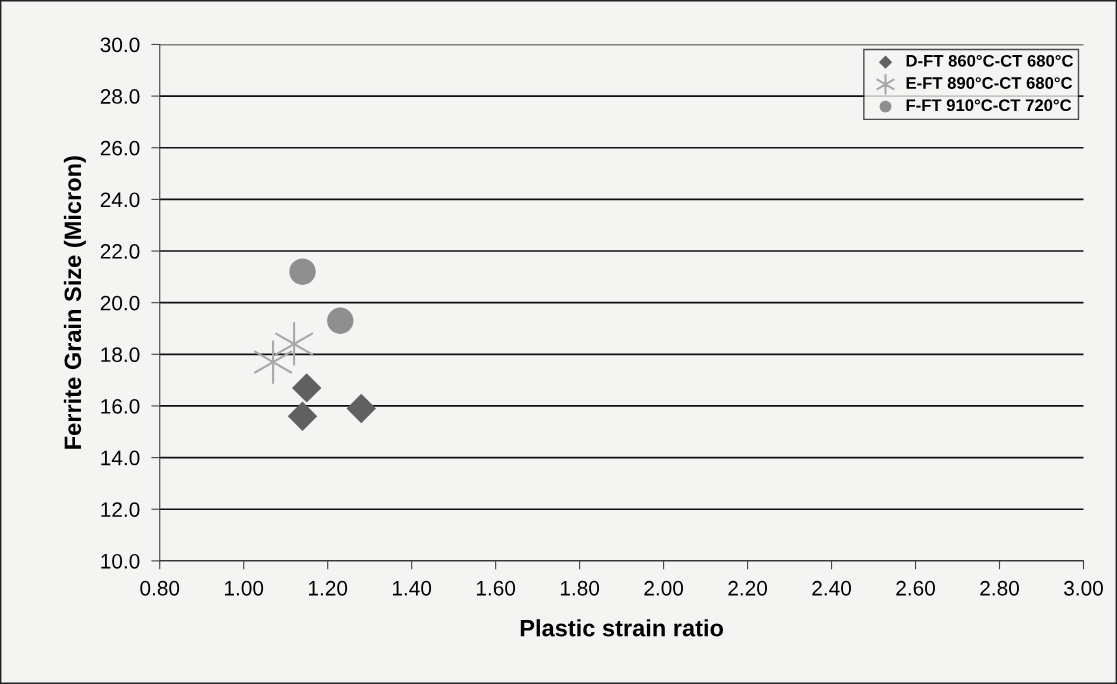 The image size is (1117, 684). Describe the element at coordinates (120, 561) in the screenshot. I see `y-tick-label: 10.0` at that location.